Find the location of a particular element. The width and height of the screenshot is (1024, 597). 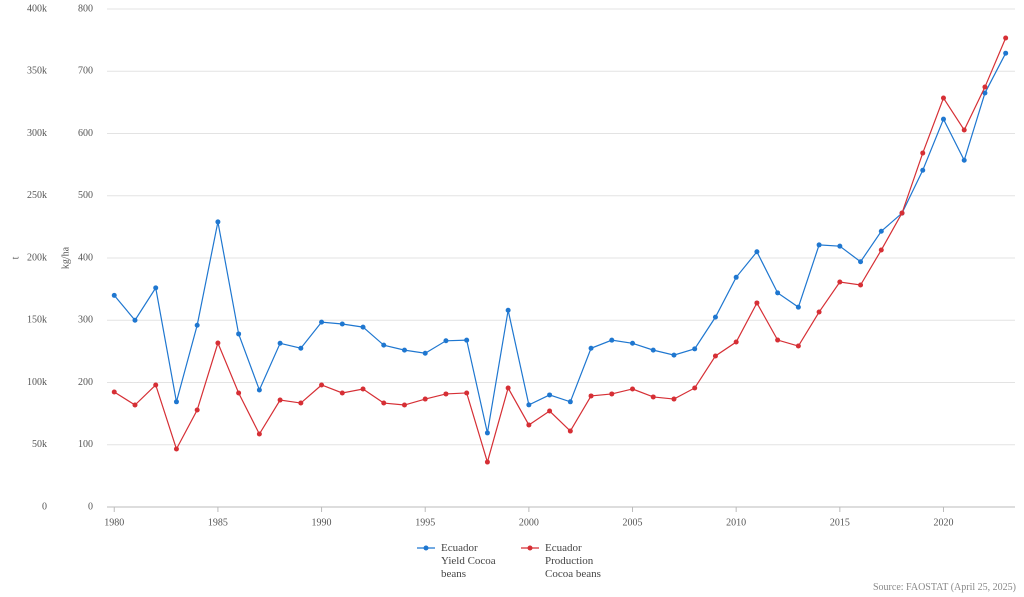

y-tick-label: 150k is located at coordinates (37, 320).